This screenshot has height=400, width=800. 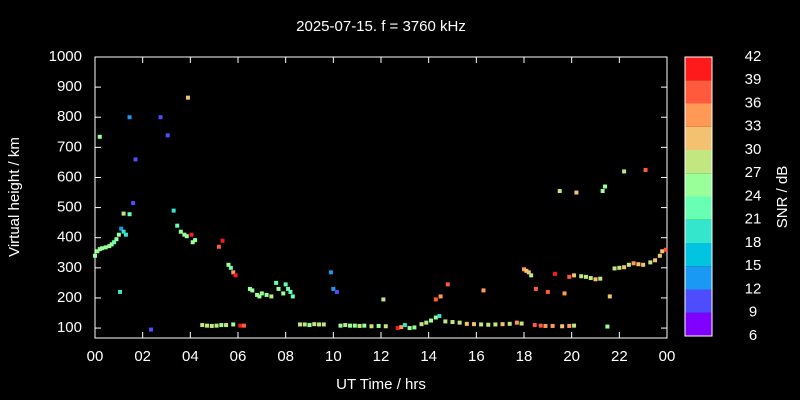 What do you see at coordinates (14, 197) in the screenshot?
I see `y-axis-label: Virtual height / km` at bounding box center [14, 197].